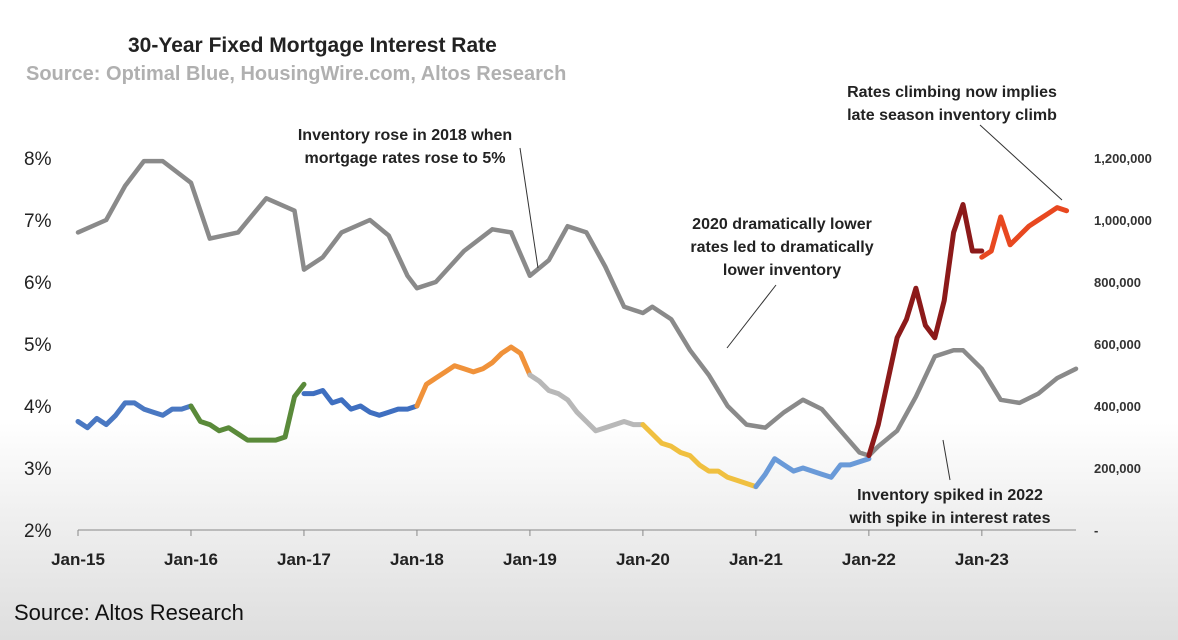 The image size is (1178, 640). What do you see at coordinates (756, 559) in the screenshot?
I see `x-tick-label: Jan-21` at bounding box center [756, 559].